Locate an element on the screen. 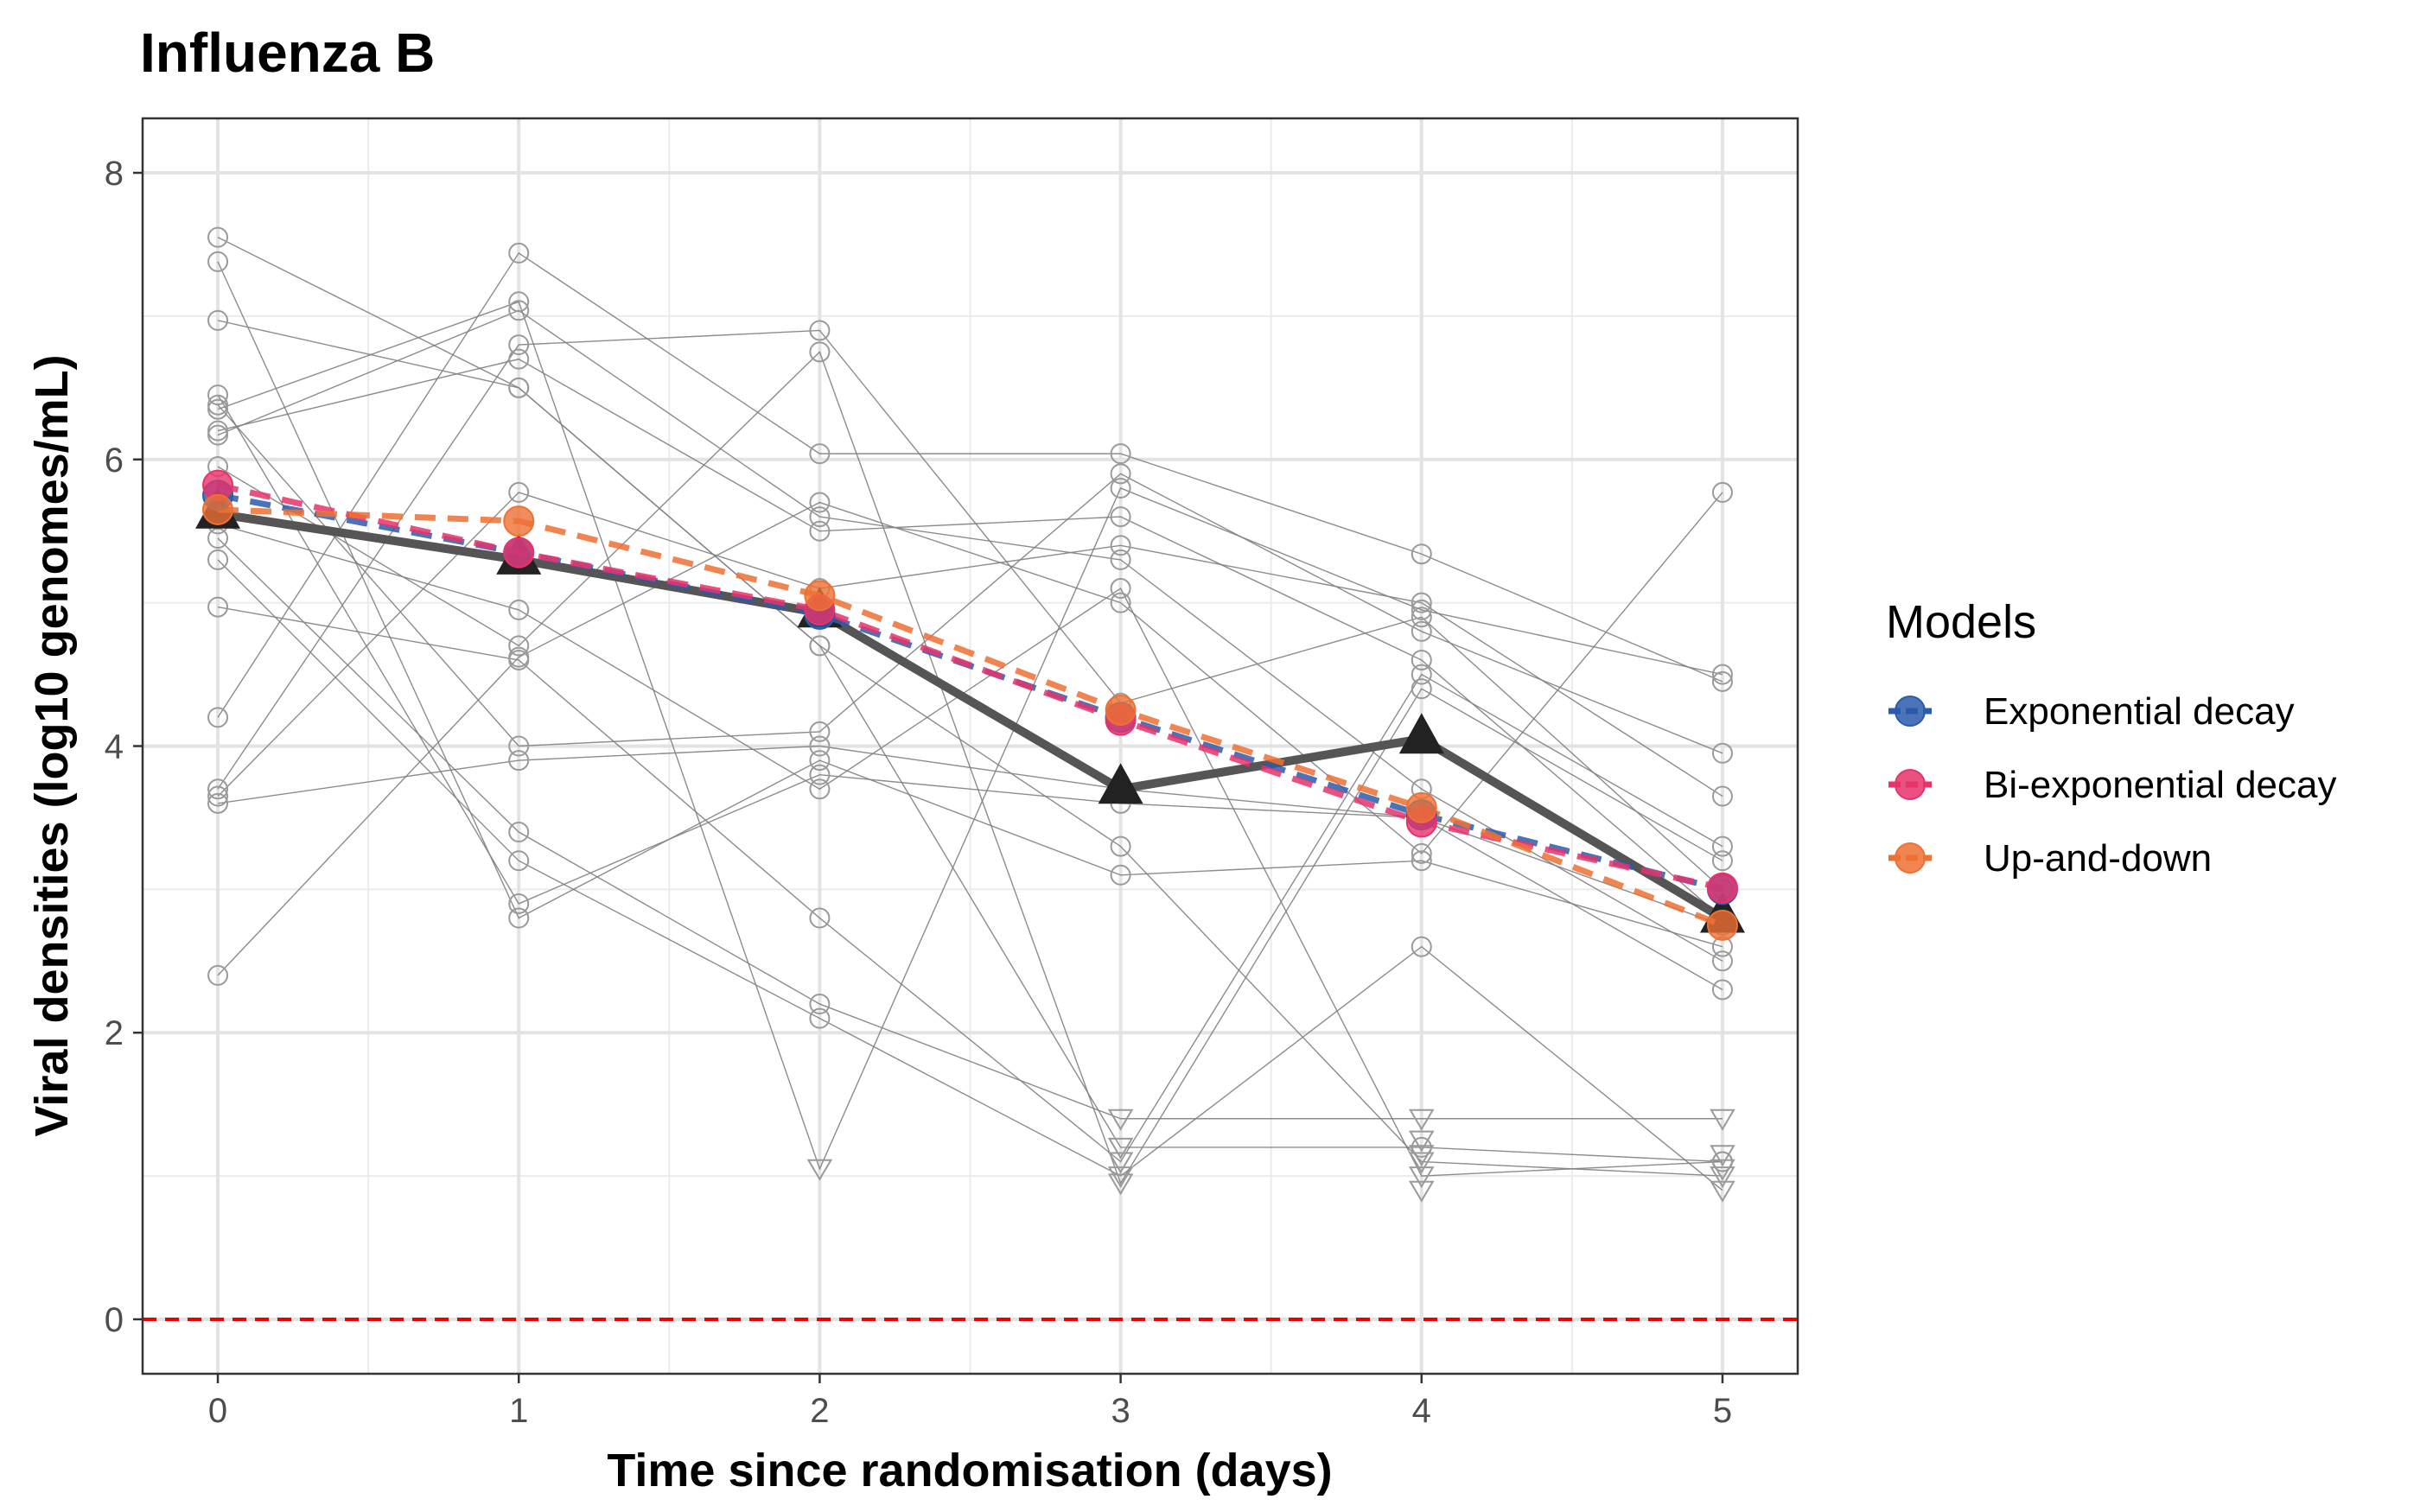 This screenshot has width=2420, height=1512. x-tick-label: 4 is located at coordinates (1421, 1411).